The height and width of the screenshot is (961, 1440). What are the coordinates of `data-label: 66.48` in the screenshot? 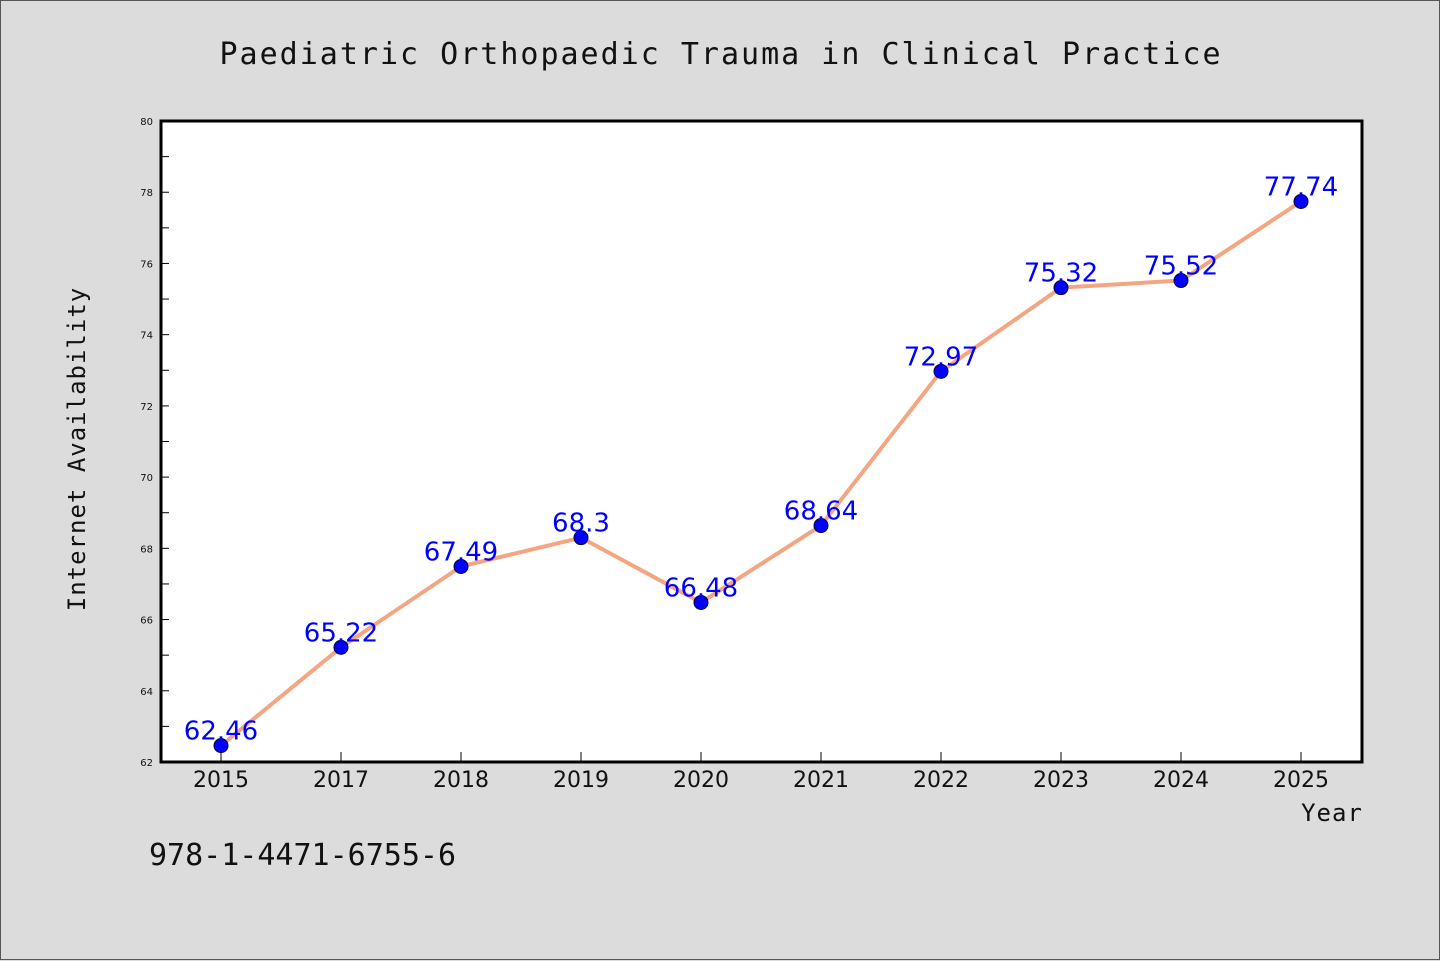 It's located at (701, 588).